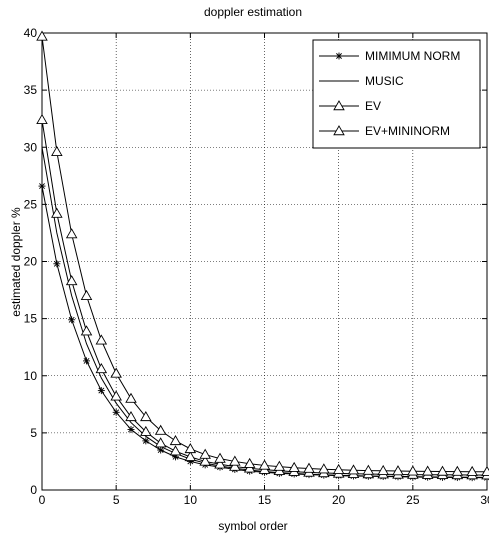 This screenshot has width=489, height=540. What do you see at coordinates (31, 319) in the screenshot?
I see `y-tick-label: 15` at bounding box center [31, 319].